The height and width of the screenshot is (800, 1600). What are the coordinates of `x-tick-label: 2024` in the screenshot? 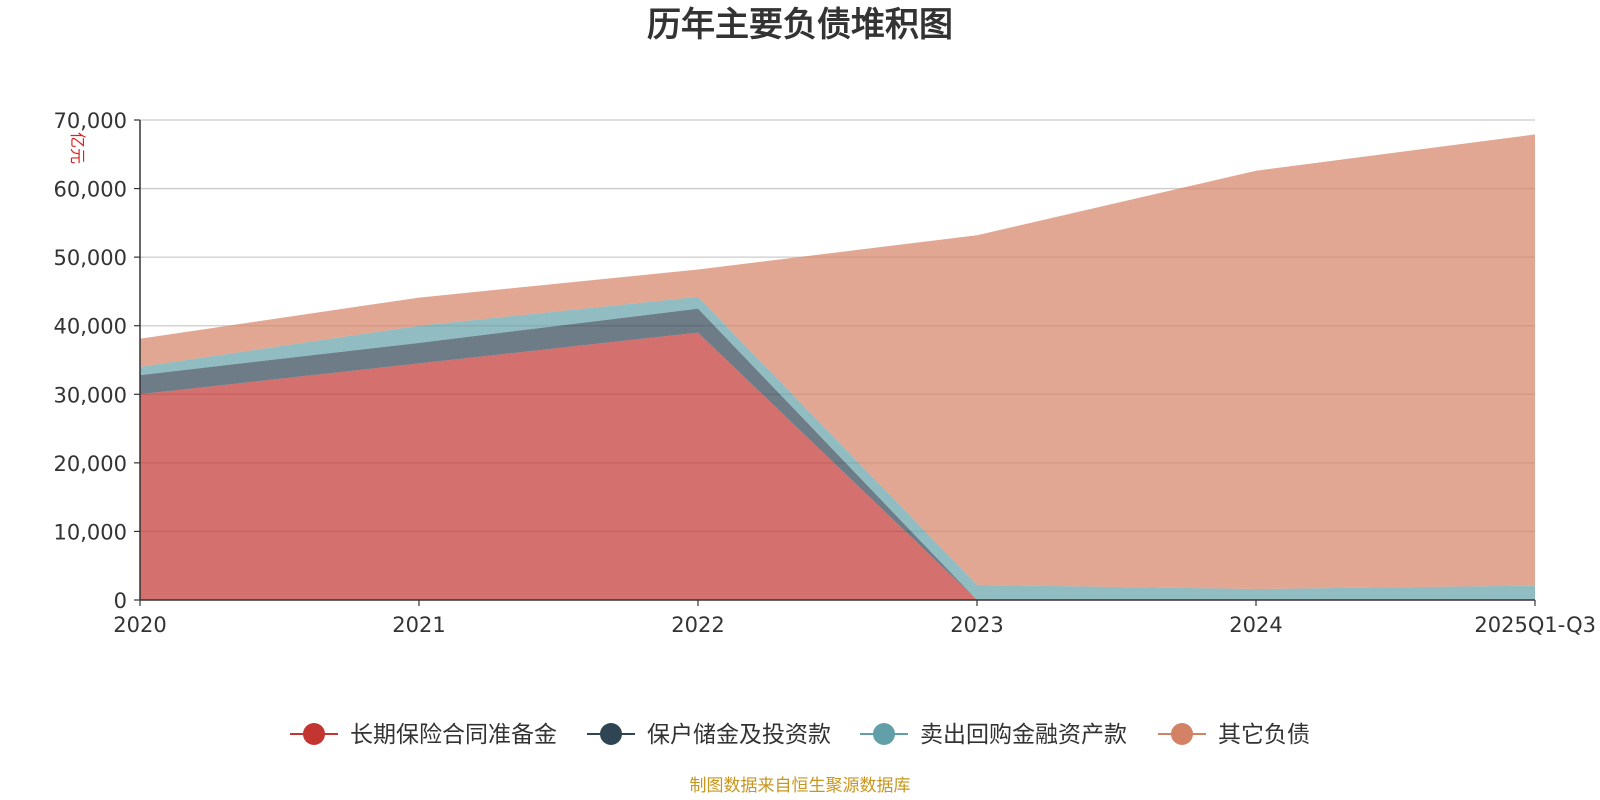 It's located at (1255, 625).